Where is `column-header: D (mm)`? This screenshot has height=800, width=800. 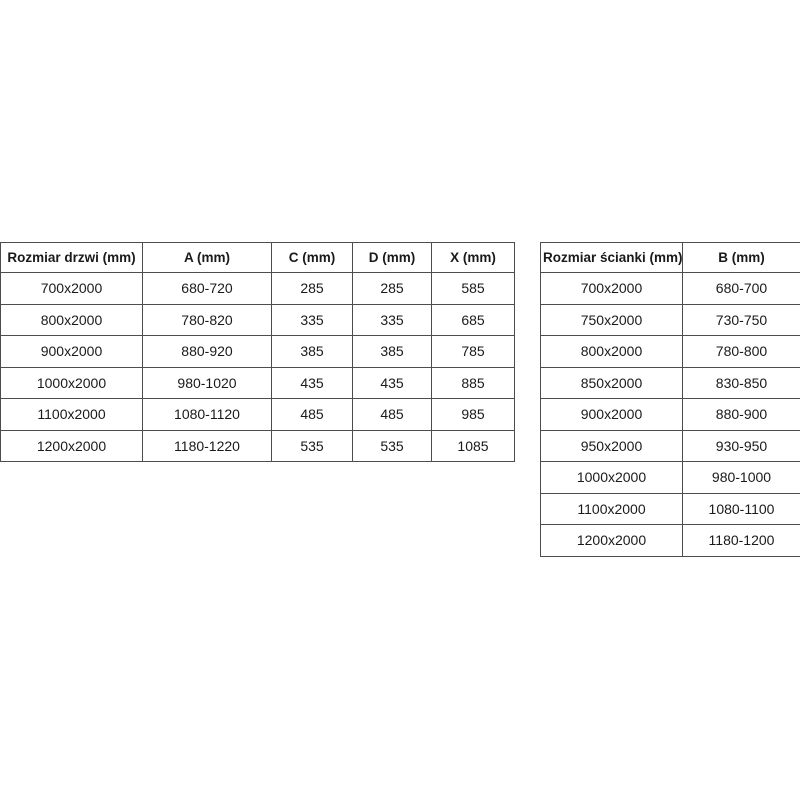 column-header: D (mm) is located at coordinates (392, 257).